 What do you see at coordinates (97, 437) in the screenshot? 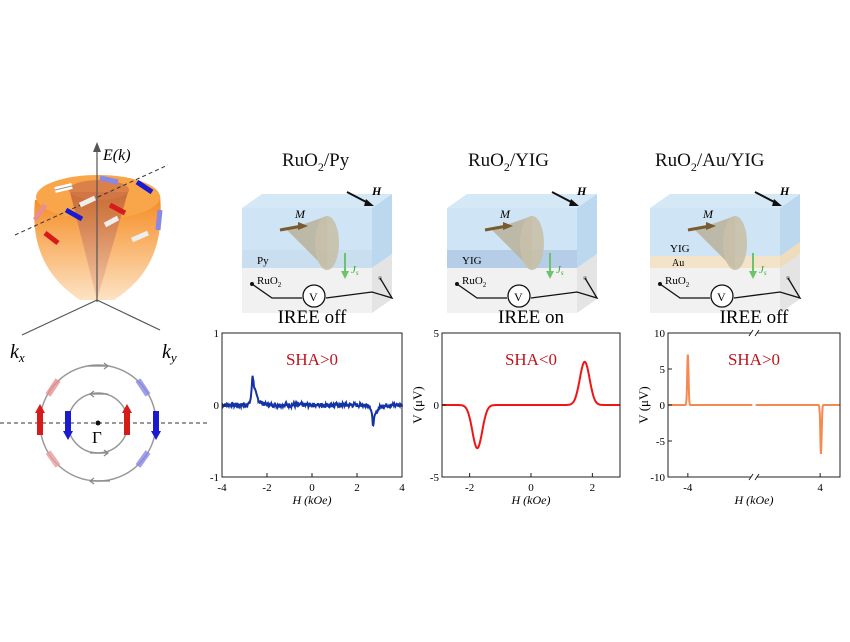
I see `gamma-label: Γ` at bounding box center [97, 437].